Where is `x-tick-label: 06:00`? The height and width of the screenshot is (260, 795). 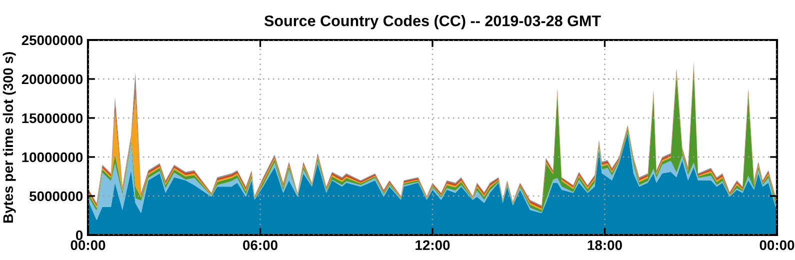 x-tick-label: 06:00 is located at coordinates (260, 245).